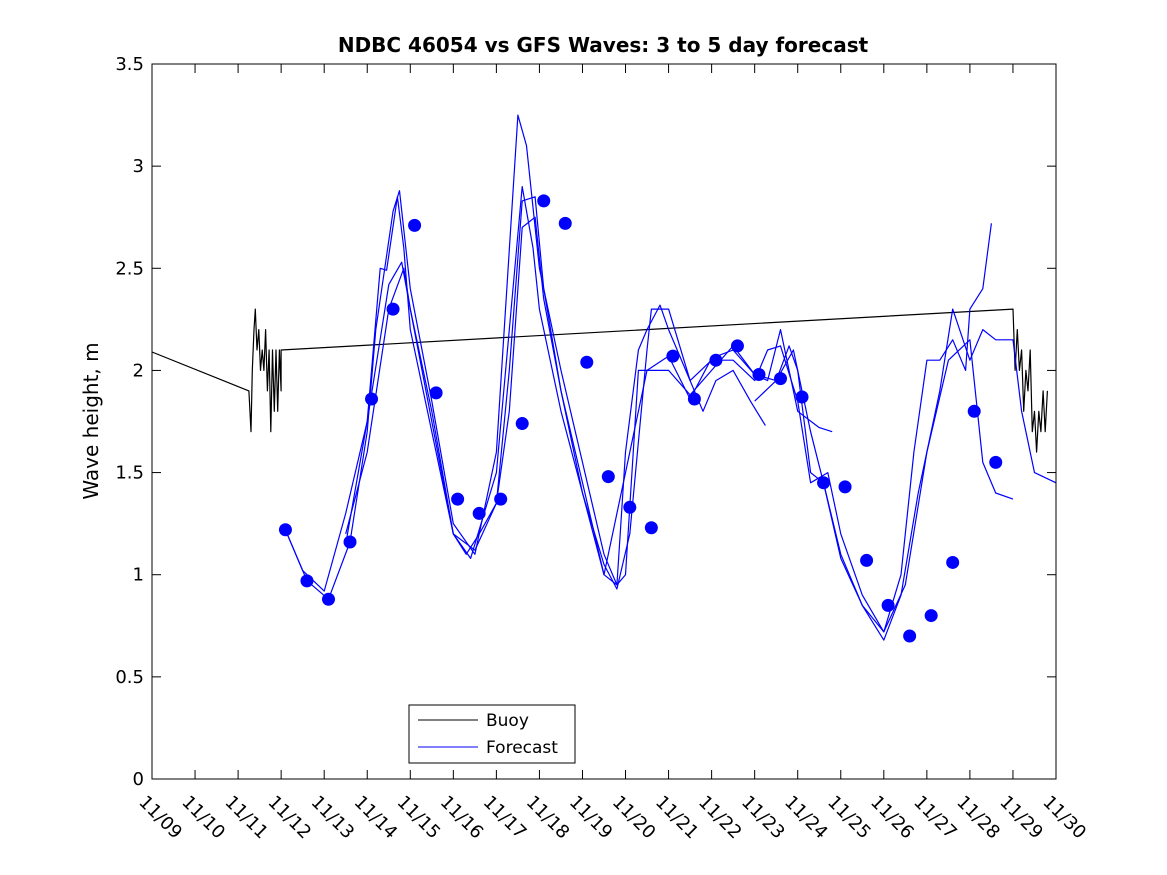  Describe the element at coordinates (806, 818) in the screenshot. I see `x-tick-label: 11/24` at that location.